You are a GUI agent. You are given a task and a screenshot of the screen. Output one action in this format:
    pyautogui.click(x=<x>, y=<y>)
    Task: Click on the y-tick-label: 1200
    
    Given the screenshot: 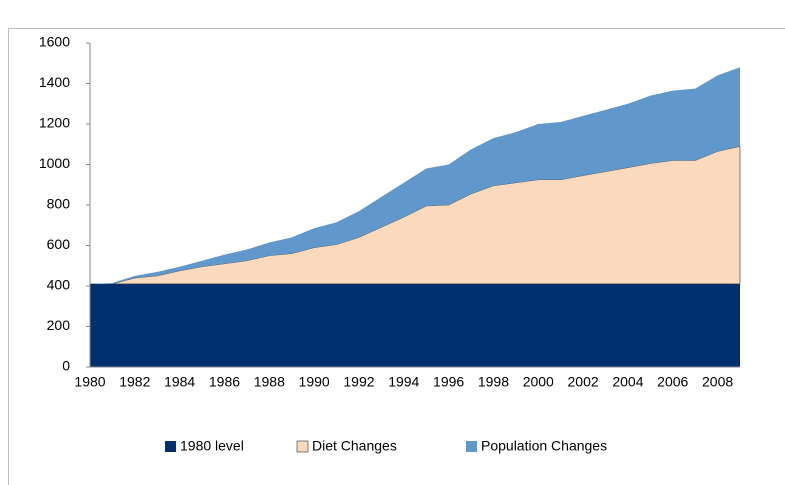 What is the action you would take?
    pyautogui.click(x=54, y=123)
    